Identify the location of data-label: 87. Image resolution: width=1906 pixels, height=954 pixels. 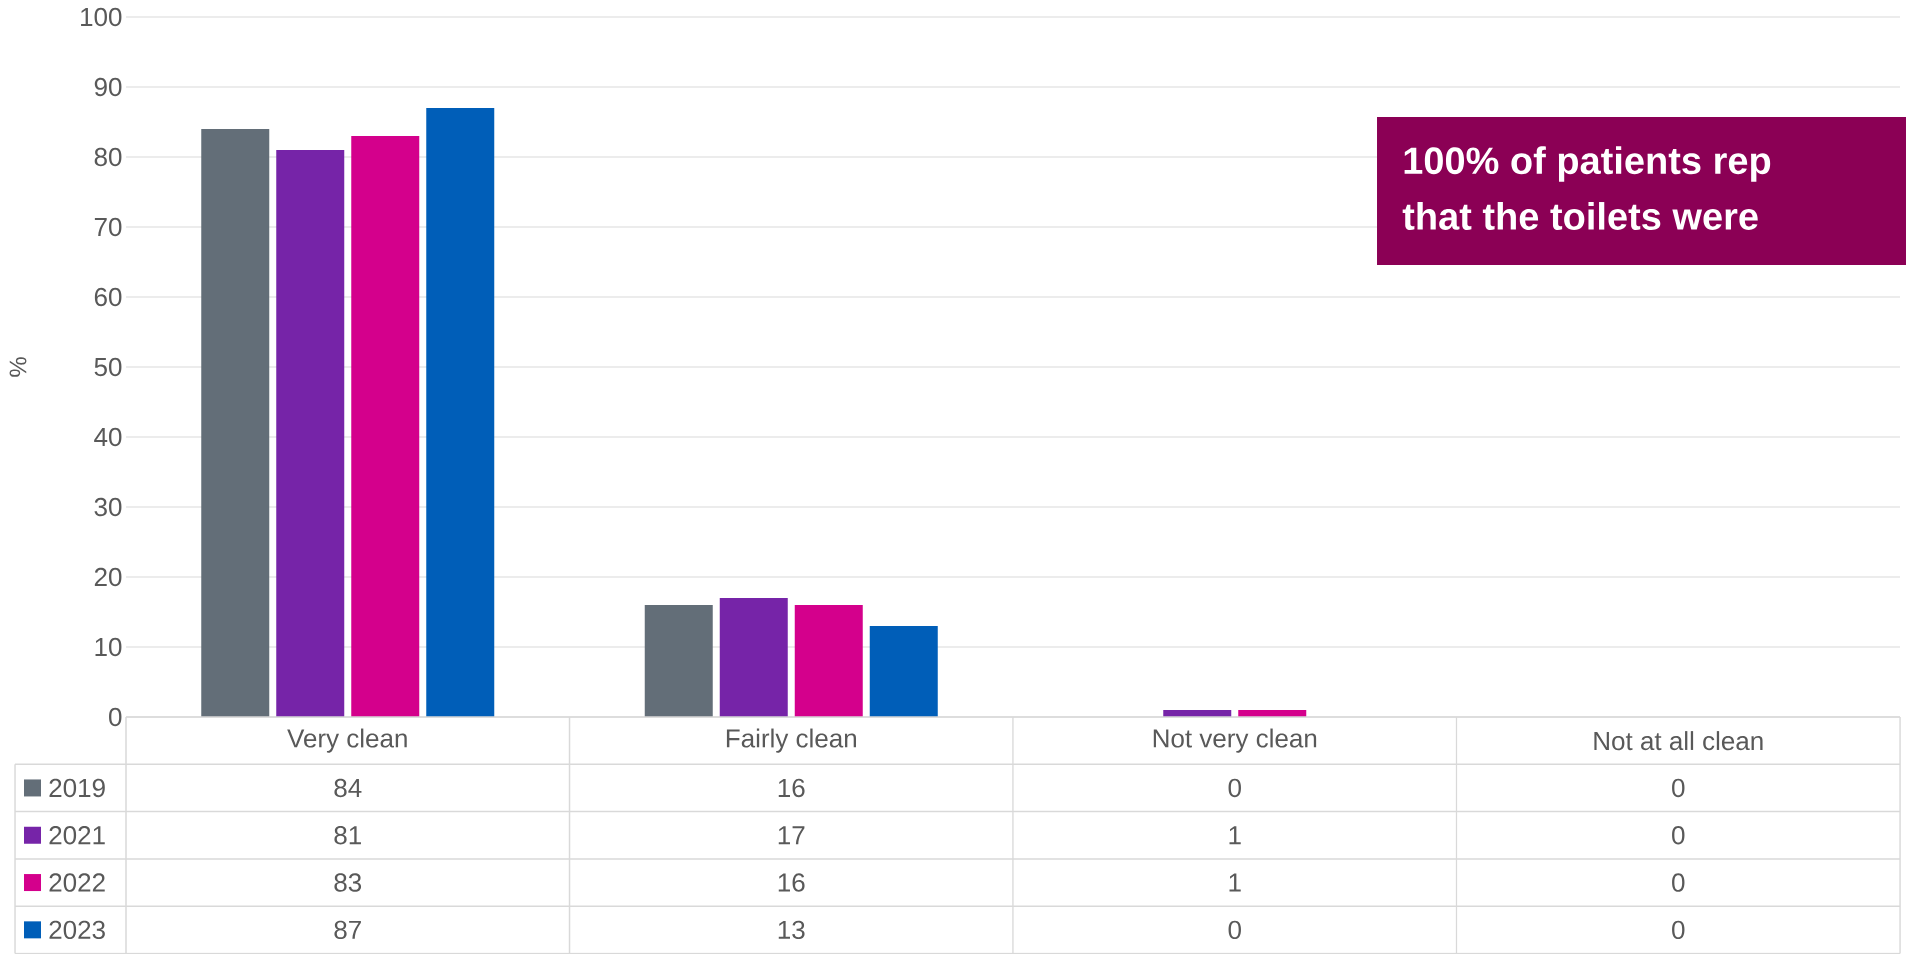
(347, 930).